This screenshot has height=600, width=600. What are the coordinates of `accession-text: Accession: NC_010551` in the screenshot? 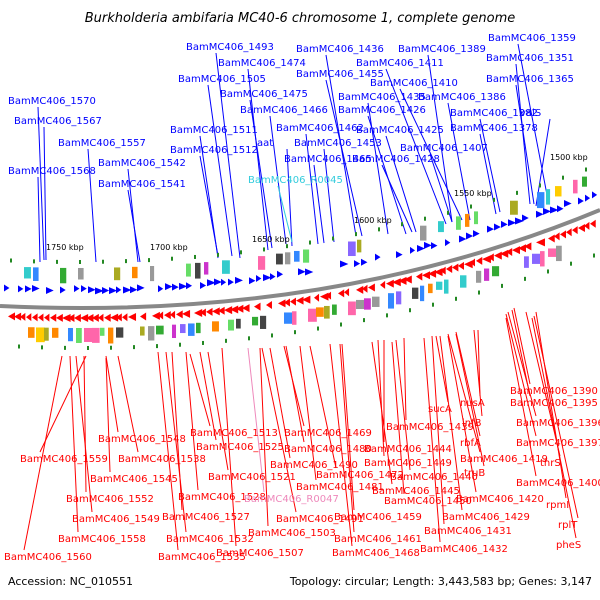 It's located at (70, 581).